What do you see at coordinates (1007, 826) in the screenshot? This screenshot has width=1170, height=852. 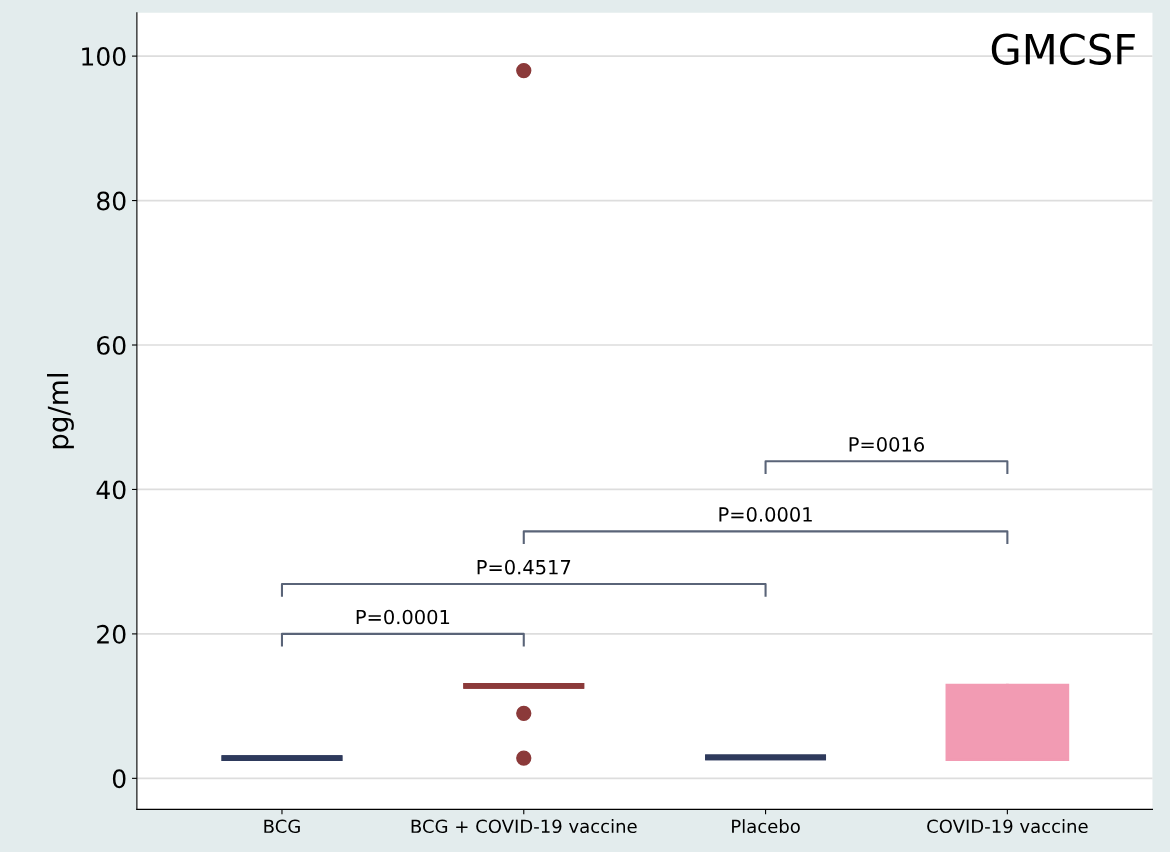 I see `x-tick-label: COVID-19 vaccine` at bounding box center [1007, 826].